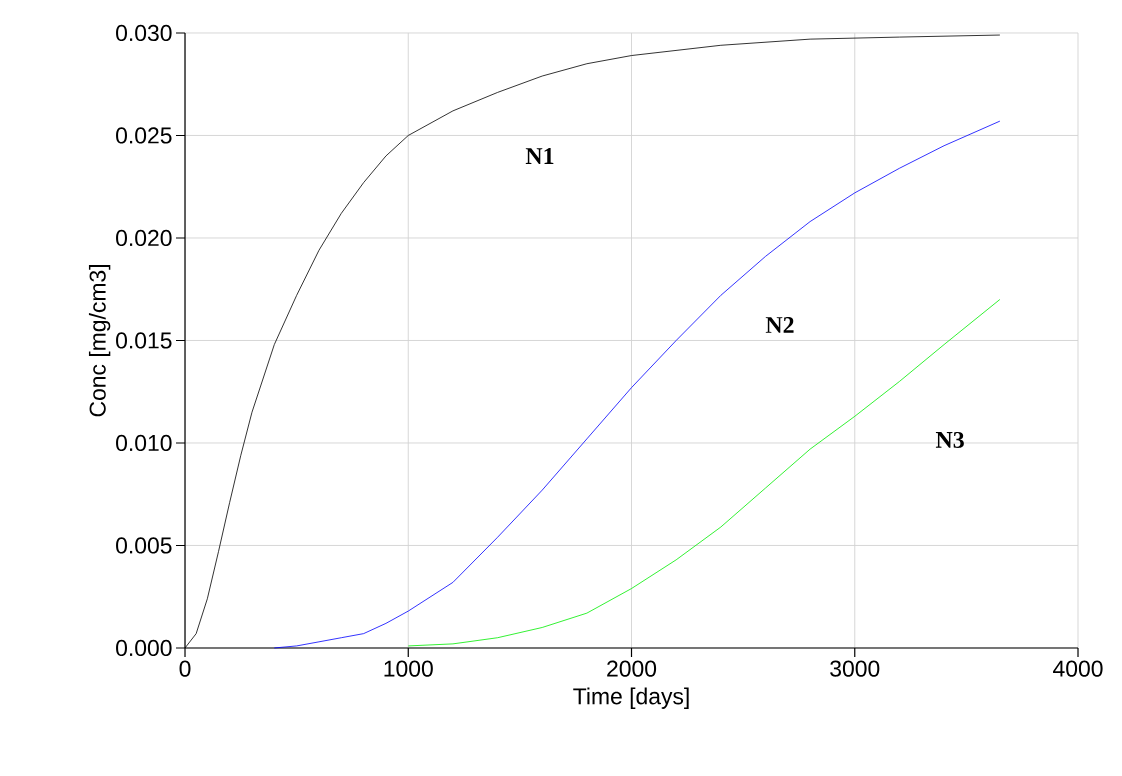 Image resolution: width=1122 pixels, height=776 pixels. Describe the element at coordinates (539, 156) in the screenshot. I see `text: N1` at that location.